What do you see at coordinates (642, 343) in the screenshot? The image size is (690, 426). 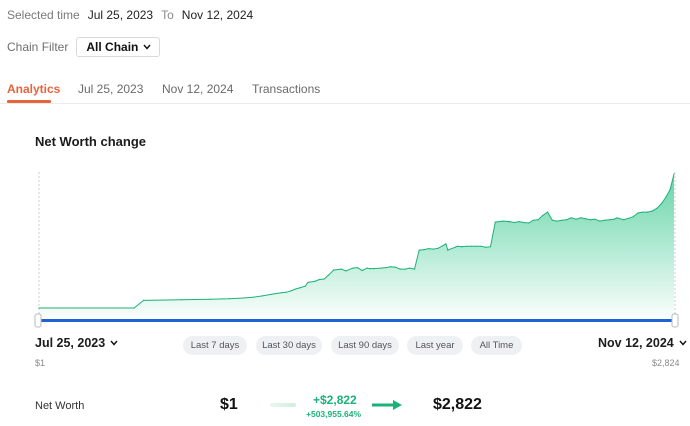 I see `end-date-picker: Nov 12, 2024` at bounding box center [642, 343].